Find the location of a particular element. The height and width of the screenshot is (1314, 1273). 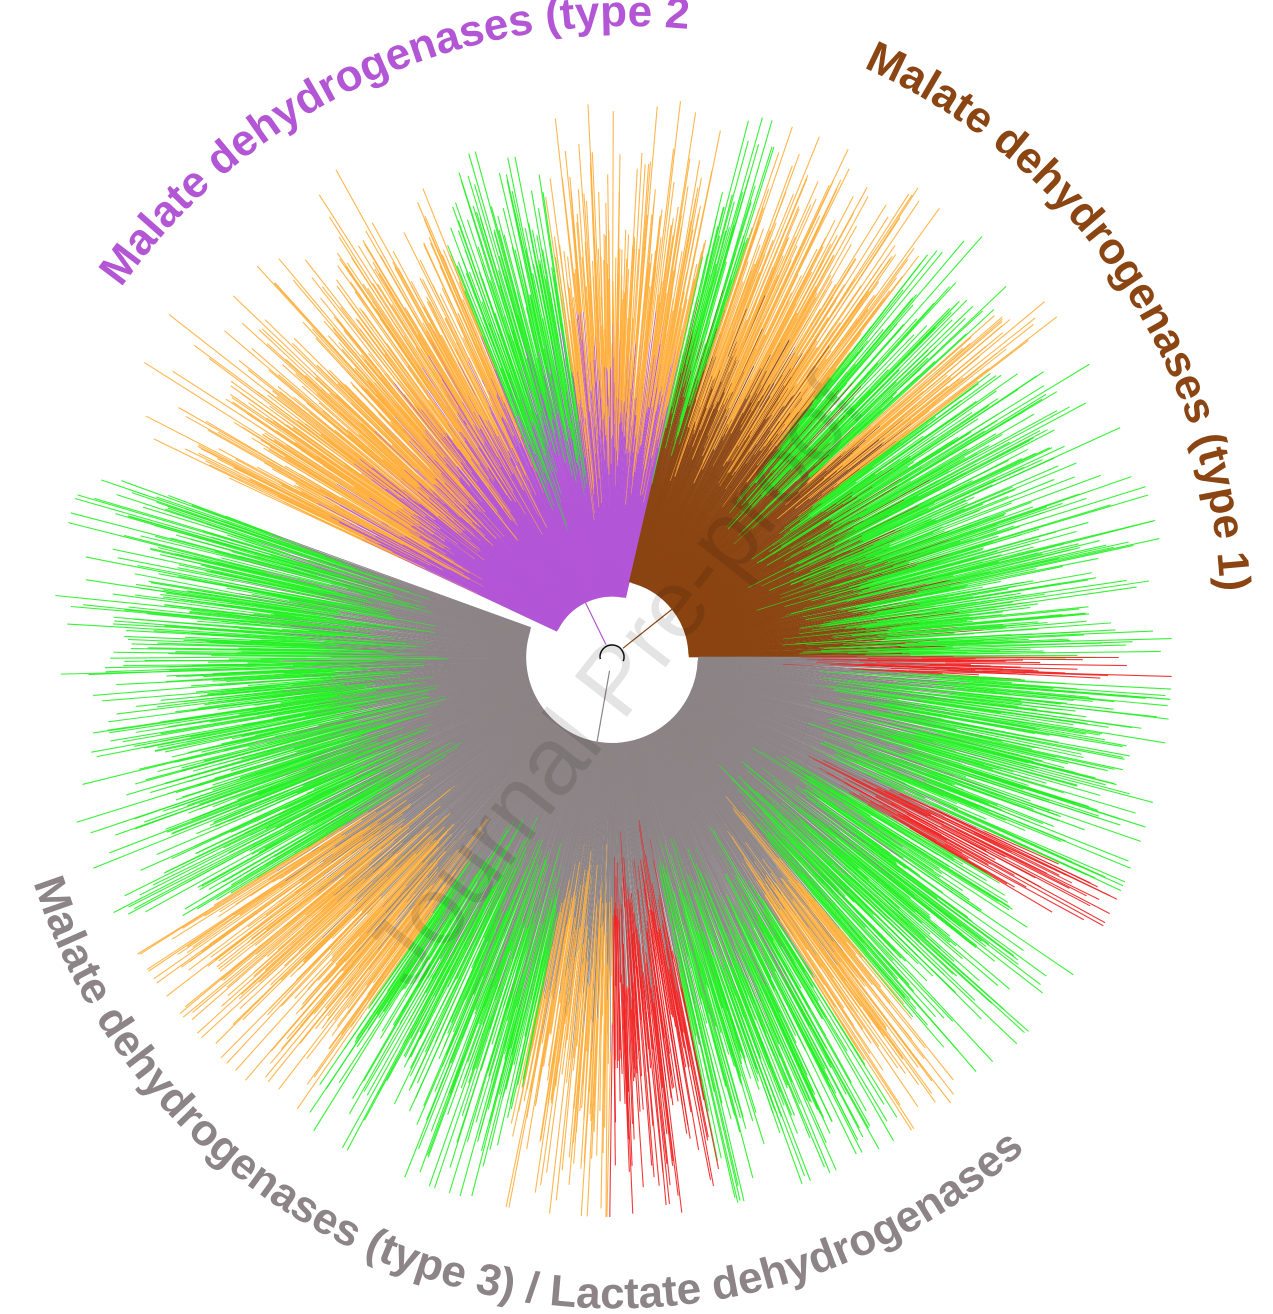

clade-stem is located at coordinates (603, 706).